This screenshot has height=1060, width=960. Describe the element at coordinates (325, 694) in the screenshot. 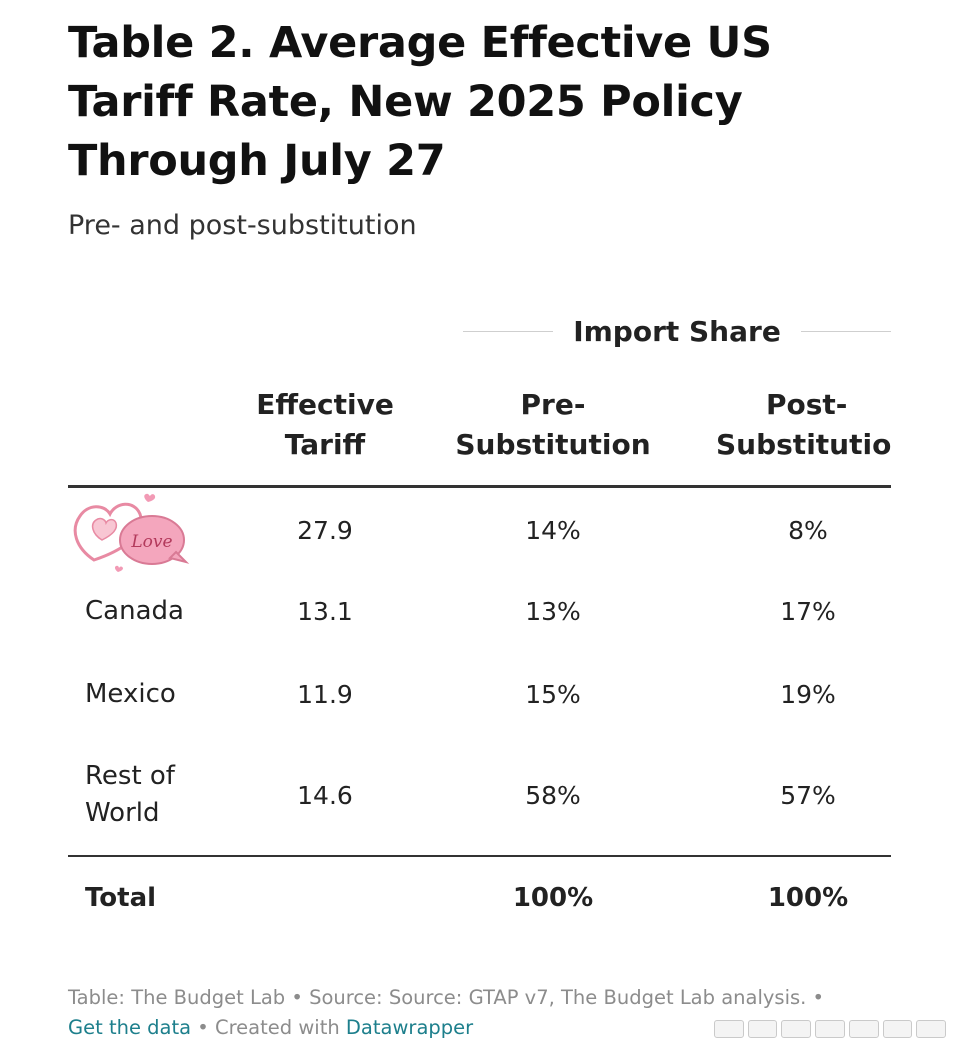

I see `cell-effective-tariff: 11.9` at that location.